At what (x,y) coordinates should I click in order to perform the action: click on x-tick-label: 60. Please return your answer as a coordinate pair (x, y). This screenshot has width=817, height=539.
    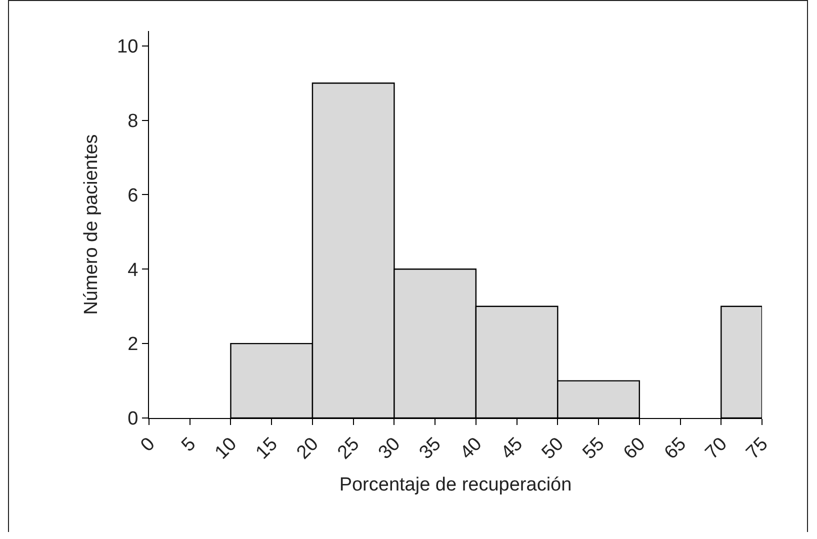
    Looking at the image, I should click on (635, 449).